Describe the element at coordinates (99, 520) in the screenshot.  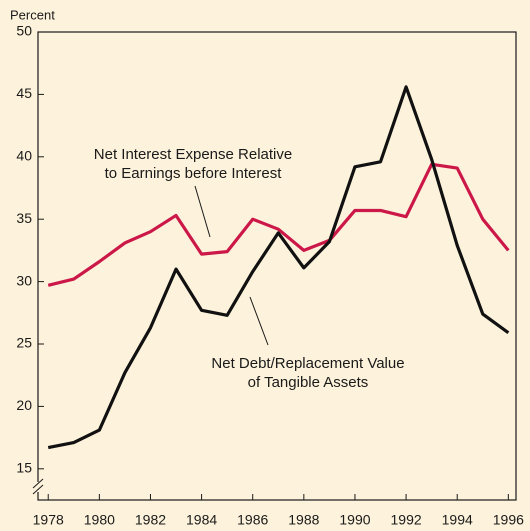
I see `x-tick-label: 1980` at that location.